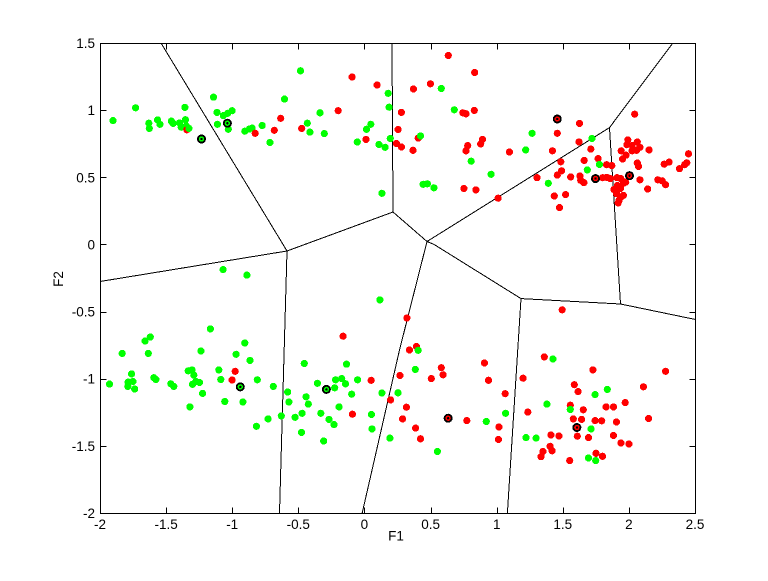 Image resolution: width=768 pixels, height=581 pixels. I want to click on svg-text: F1, so click(396, 536).